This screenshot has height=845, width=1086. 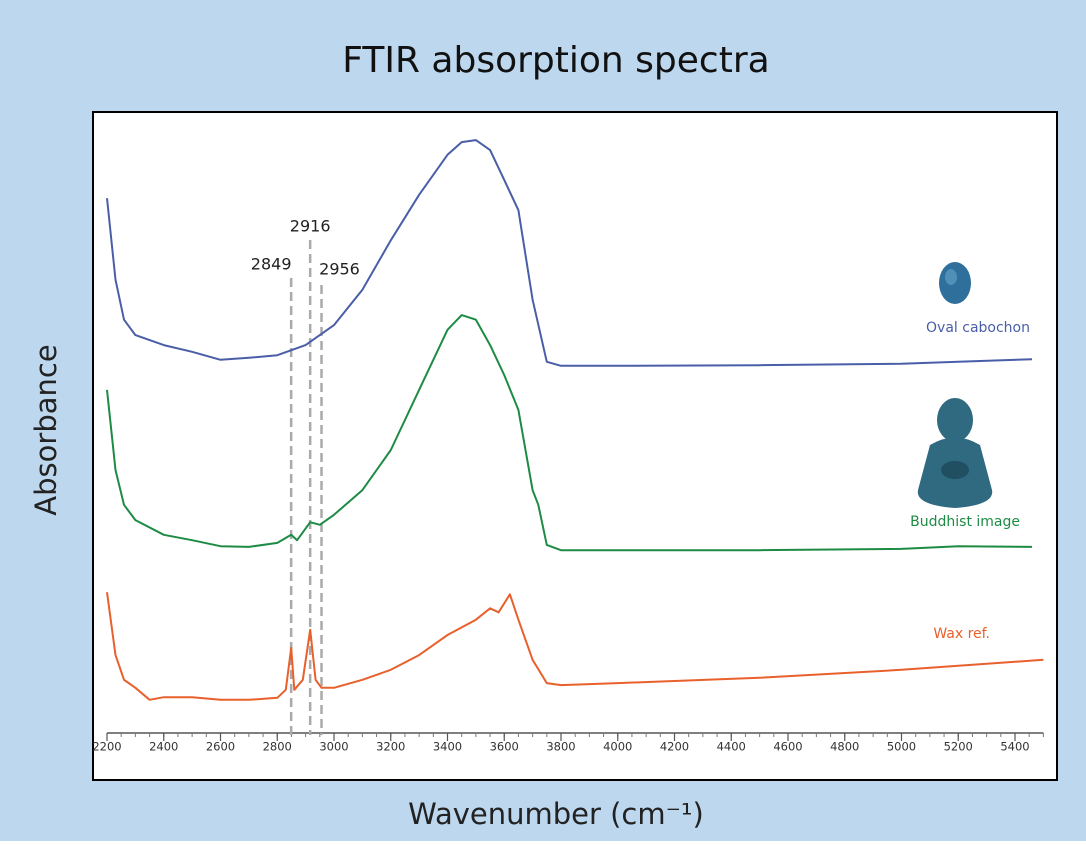 I want to click on y-axis-label: Absorbance, so click(x=46, y=429).